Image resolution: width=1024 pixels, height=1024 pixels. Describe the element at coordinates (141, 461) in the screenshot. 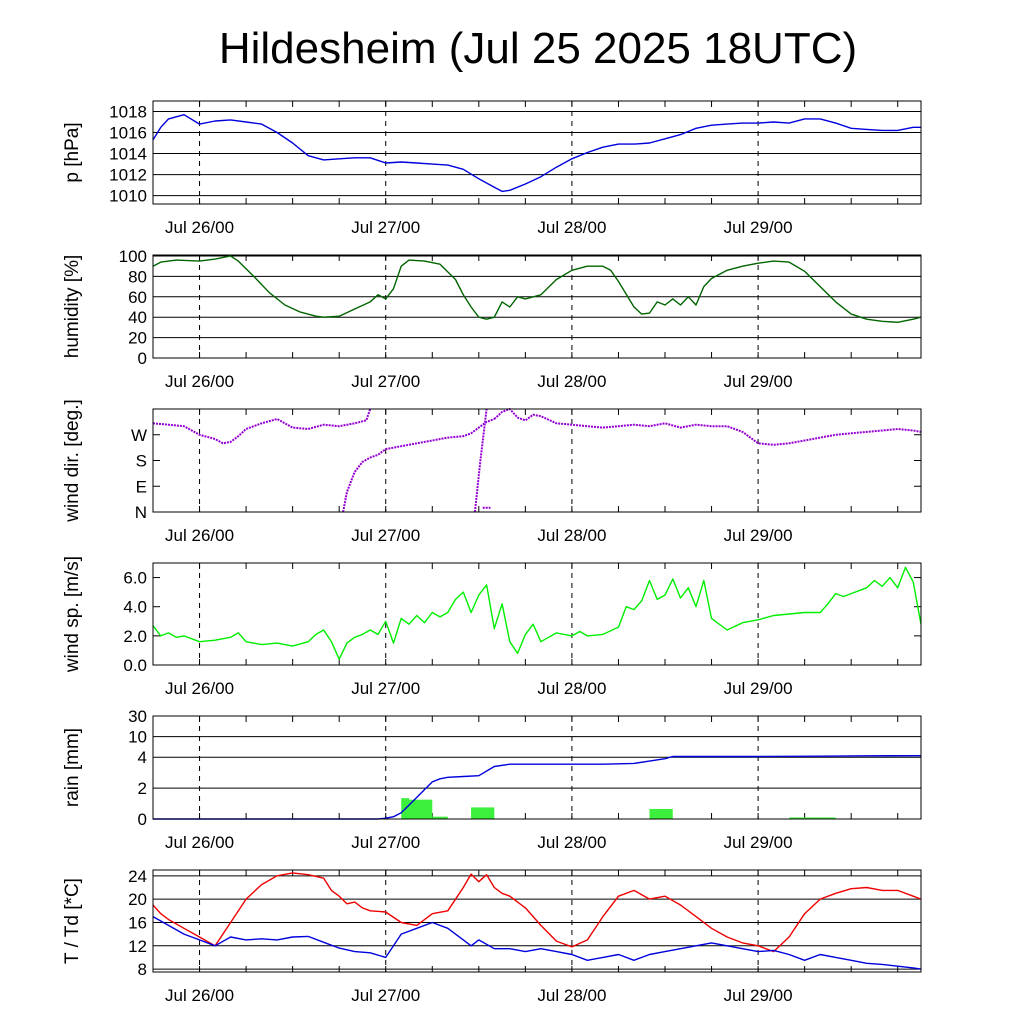

I see `y-tick-label: S` at that location.